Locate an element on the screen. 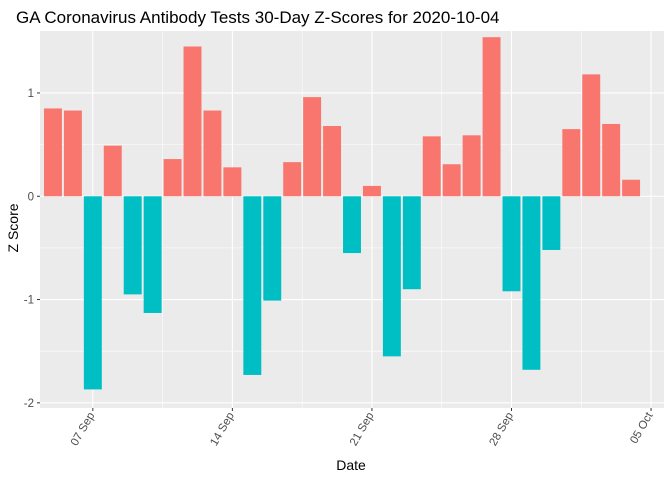 This screenshot has height=480, width=672. x-tick-label: 07 Sep is located at coordinates (83, 430).